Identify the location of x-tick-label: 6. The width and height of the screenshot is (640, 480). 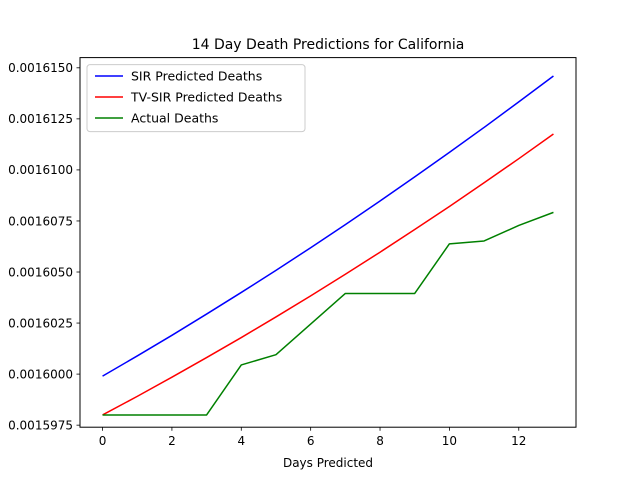
(311, 441).